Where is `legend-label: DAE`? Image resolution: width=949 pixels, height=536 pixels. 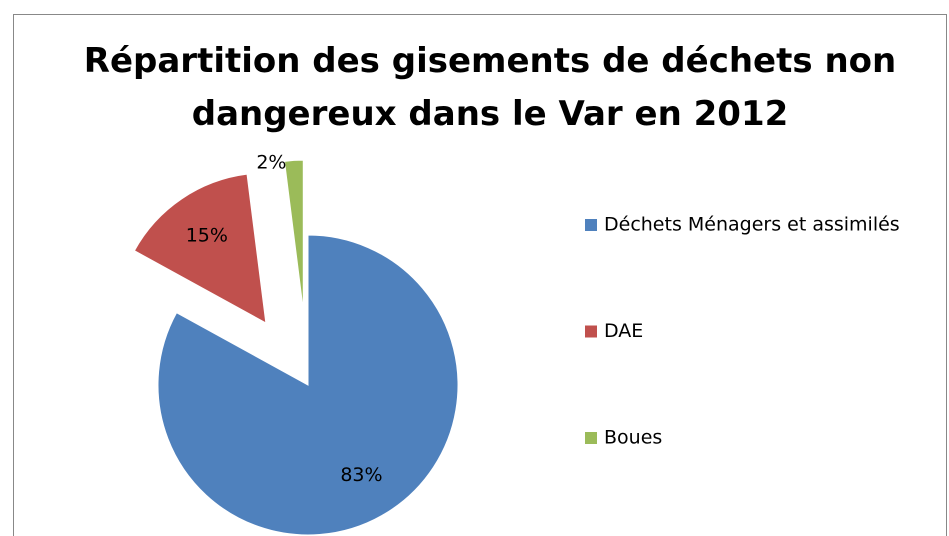
legend-label: DAE is located at coordinates (623, 331).